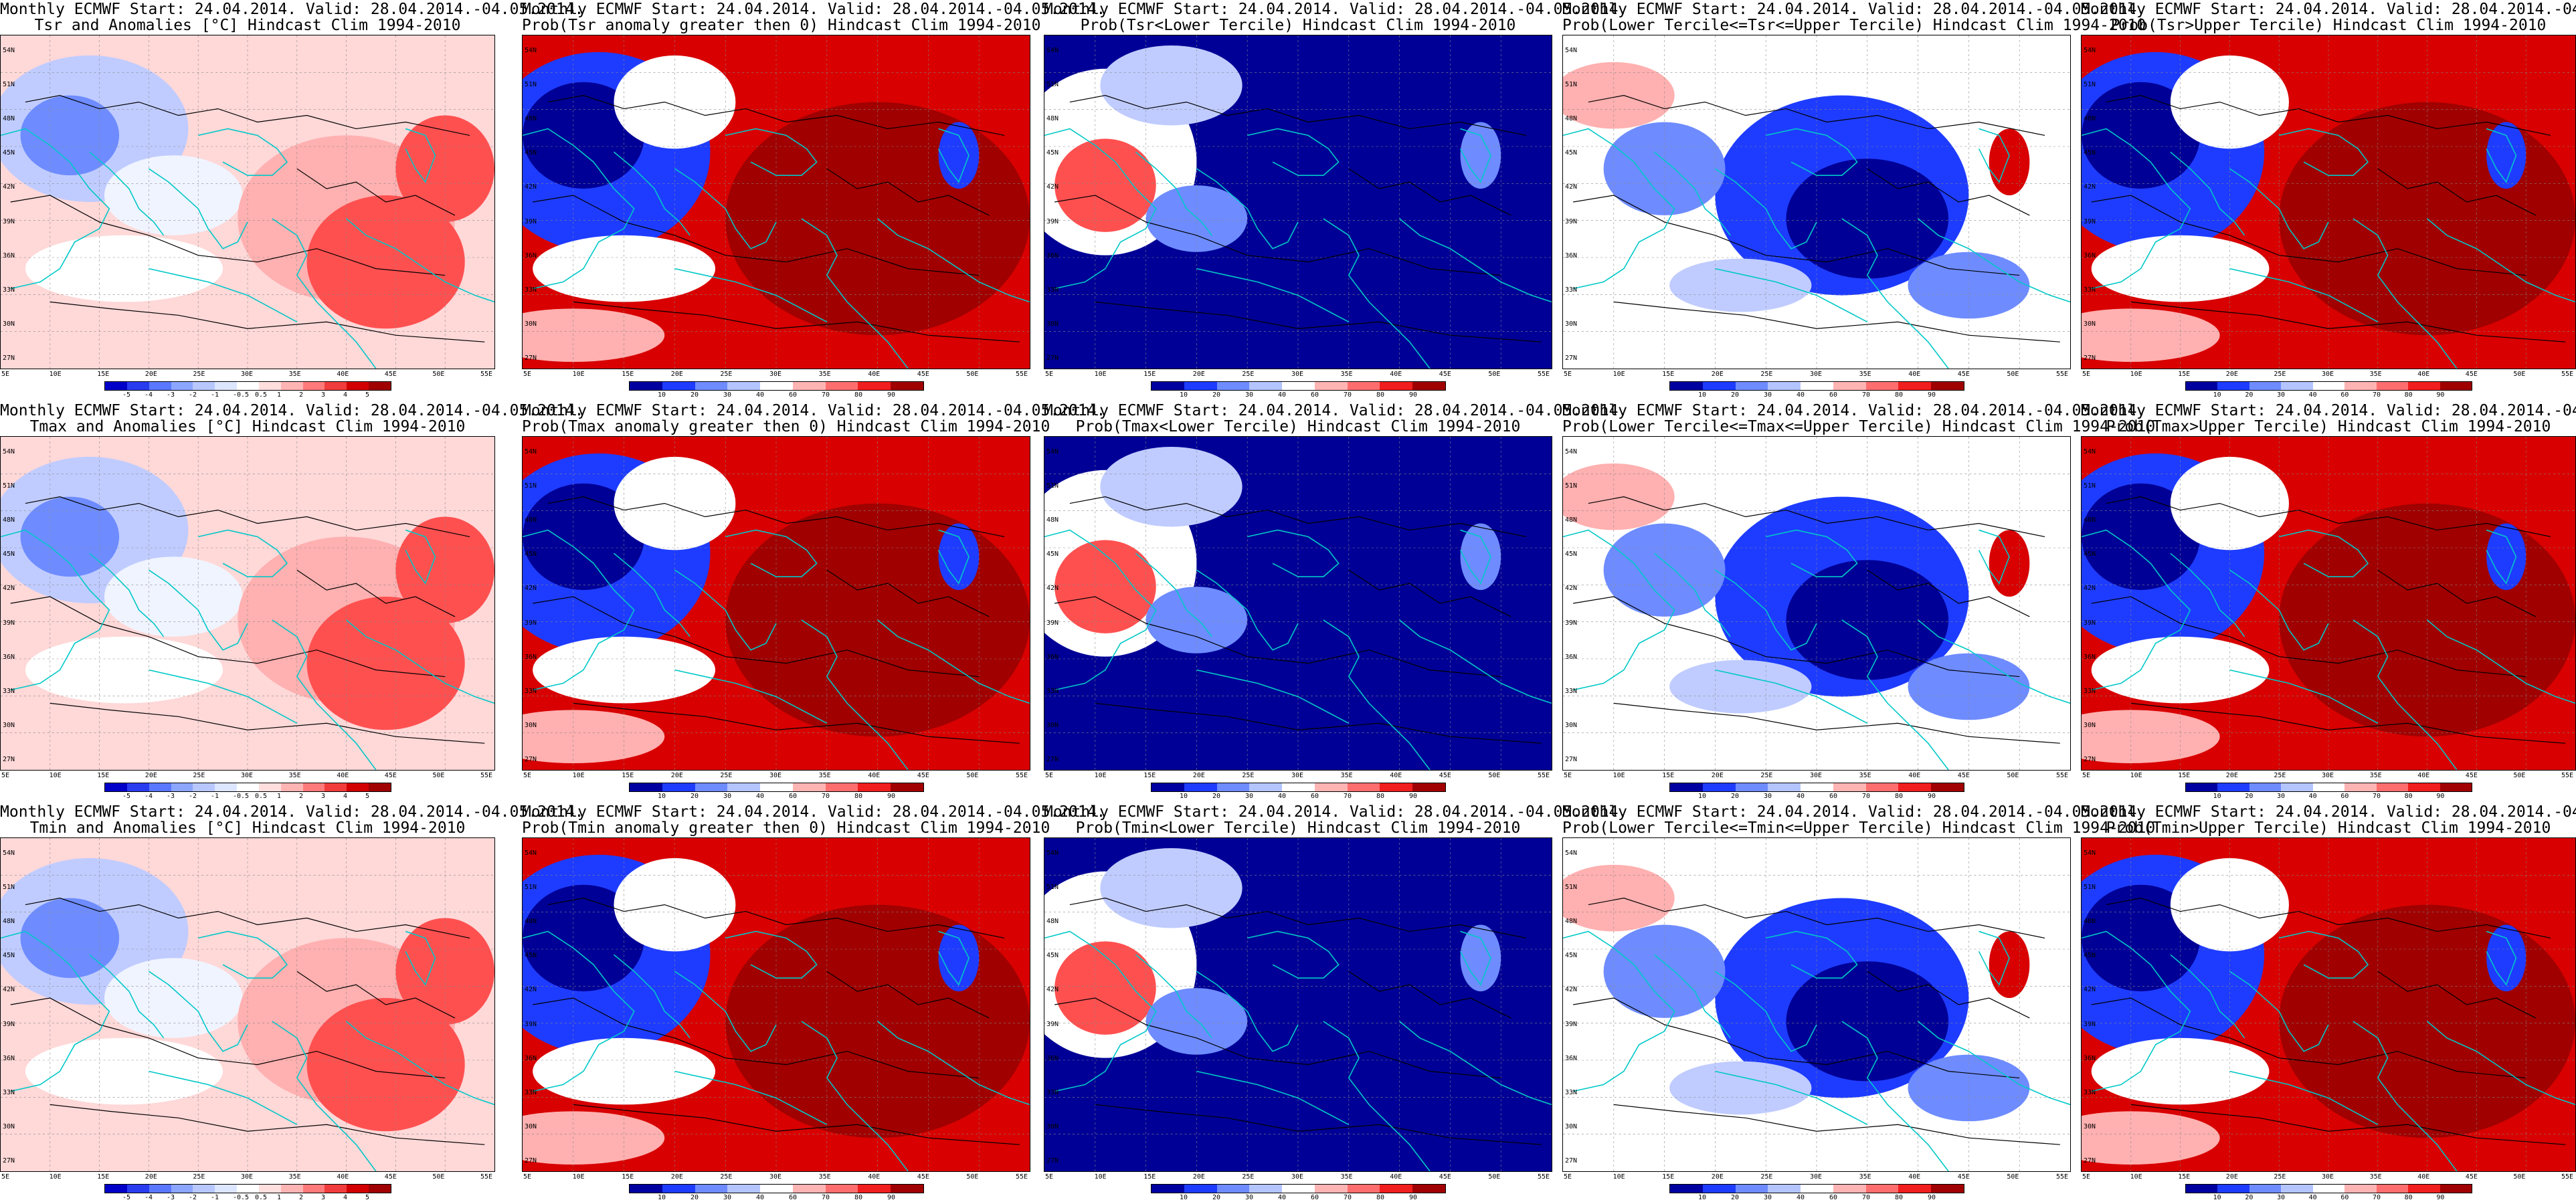 The width and height of the screenshot is (2576, 1204). What do you see at coordinates (1571, 1092) in the screenshot?
I see `lat-label: 33N` at bounding box center [1571, 1092].